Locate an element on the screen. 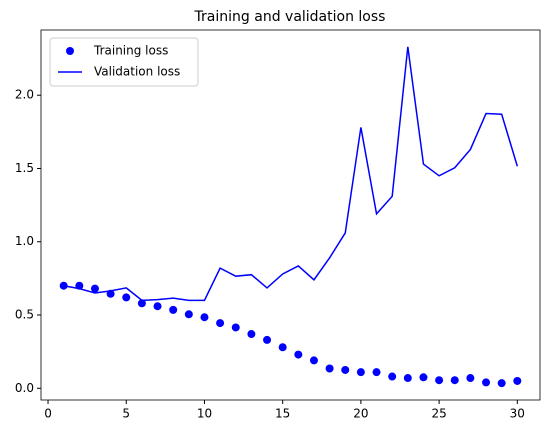 The width and height of the screenshot is (547, 439). legend-box is located at coordinates (124, 62).